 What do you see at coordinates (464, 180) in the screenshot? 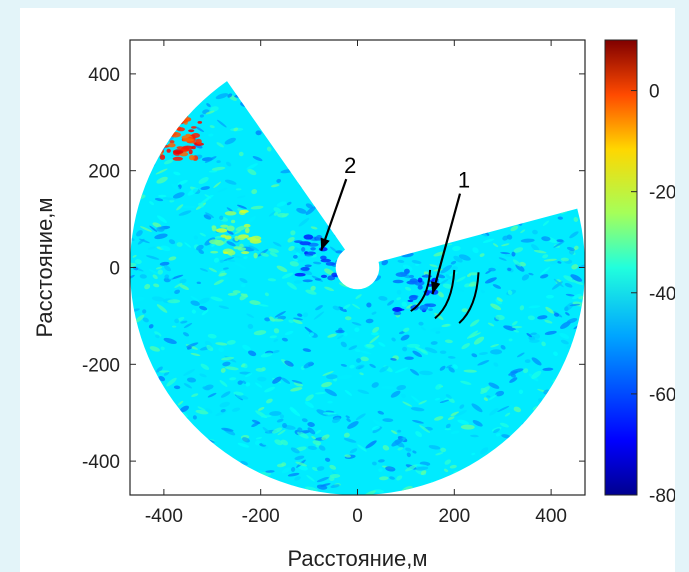
I see `annotation-label: 1` at bounding box center [464, 180].